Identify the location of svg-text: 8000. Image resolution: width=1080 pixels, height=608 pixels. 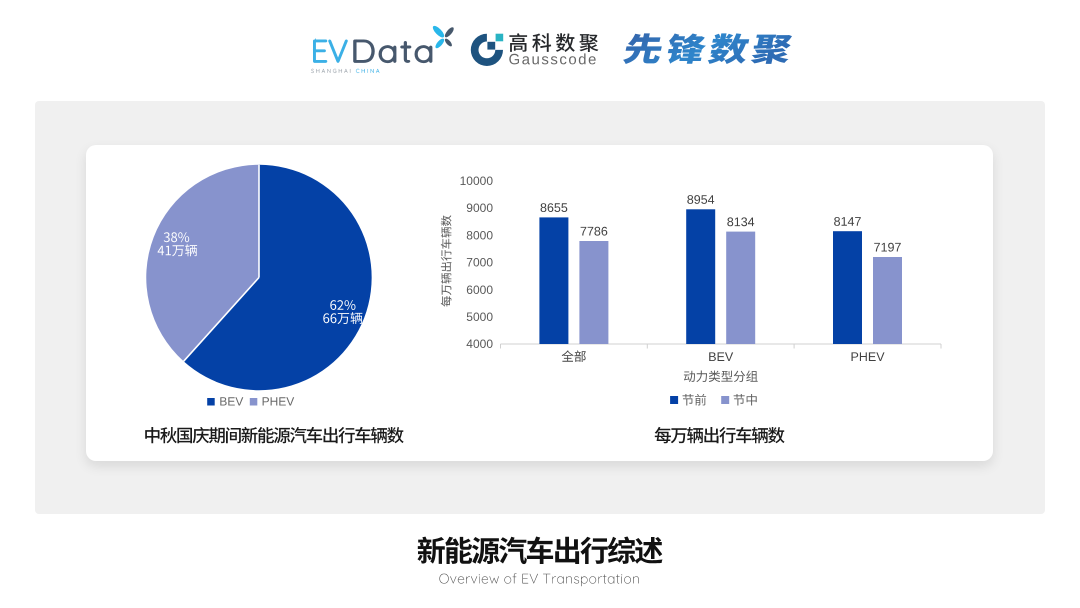
(479, 235).